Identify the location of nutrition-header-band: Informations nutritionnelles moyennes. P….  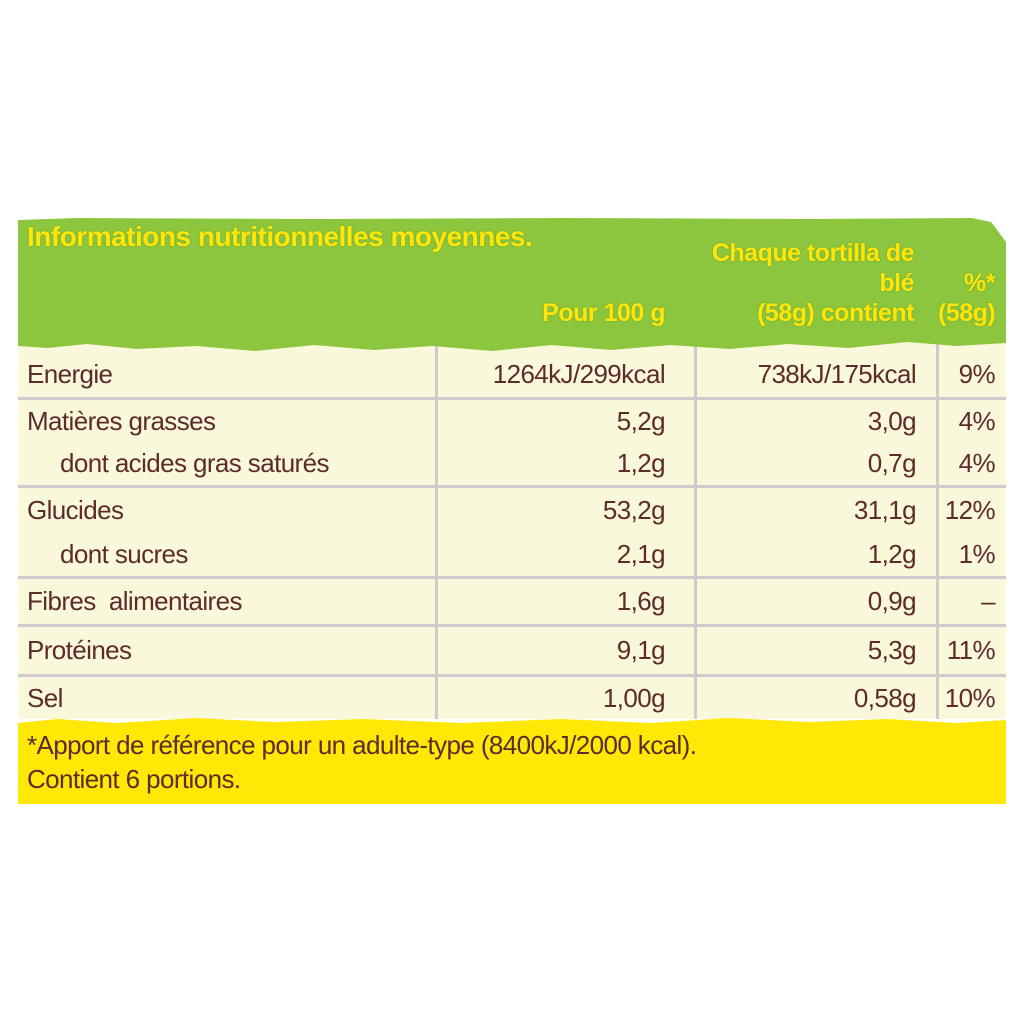
(512, 284).